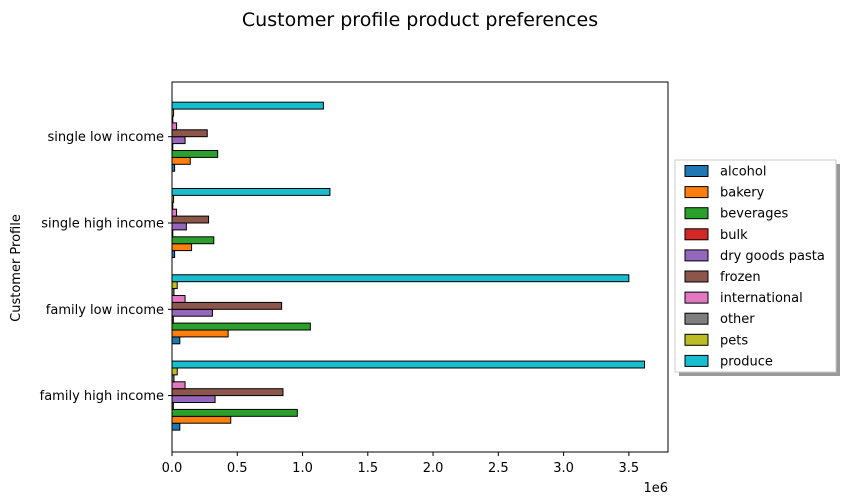  What do you see at coordinates (16, 268) in the screenshot?
I see `y-axis-label: Customer Profile` at bounding box center [16, 268].